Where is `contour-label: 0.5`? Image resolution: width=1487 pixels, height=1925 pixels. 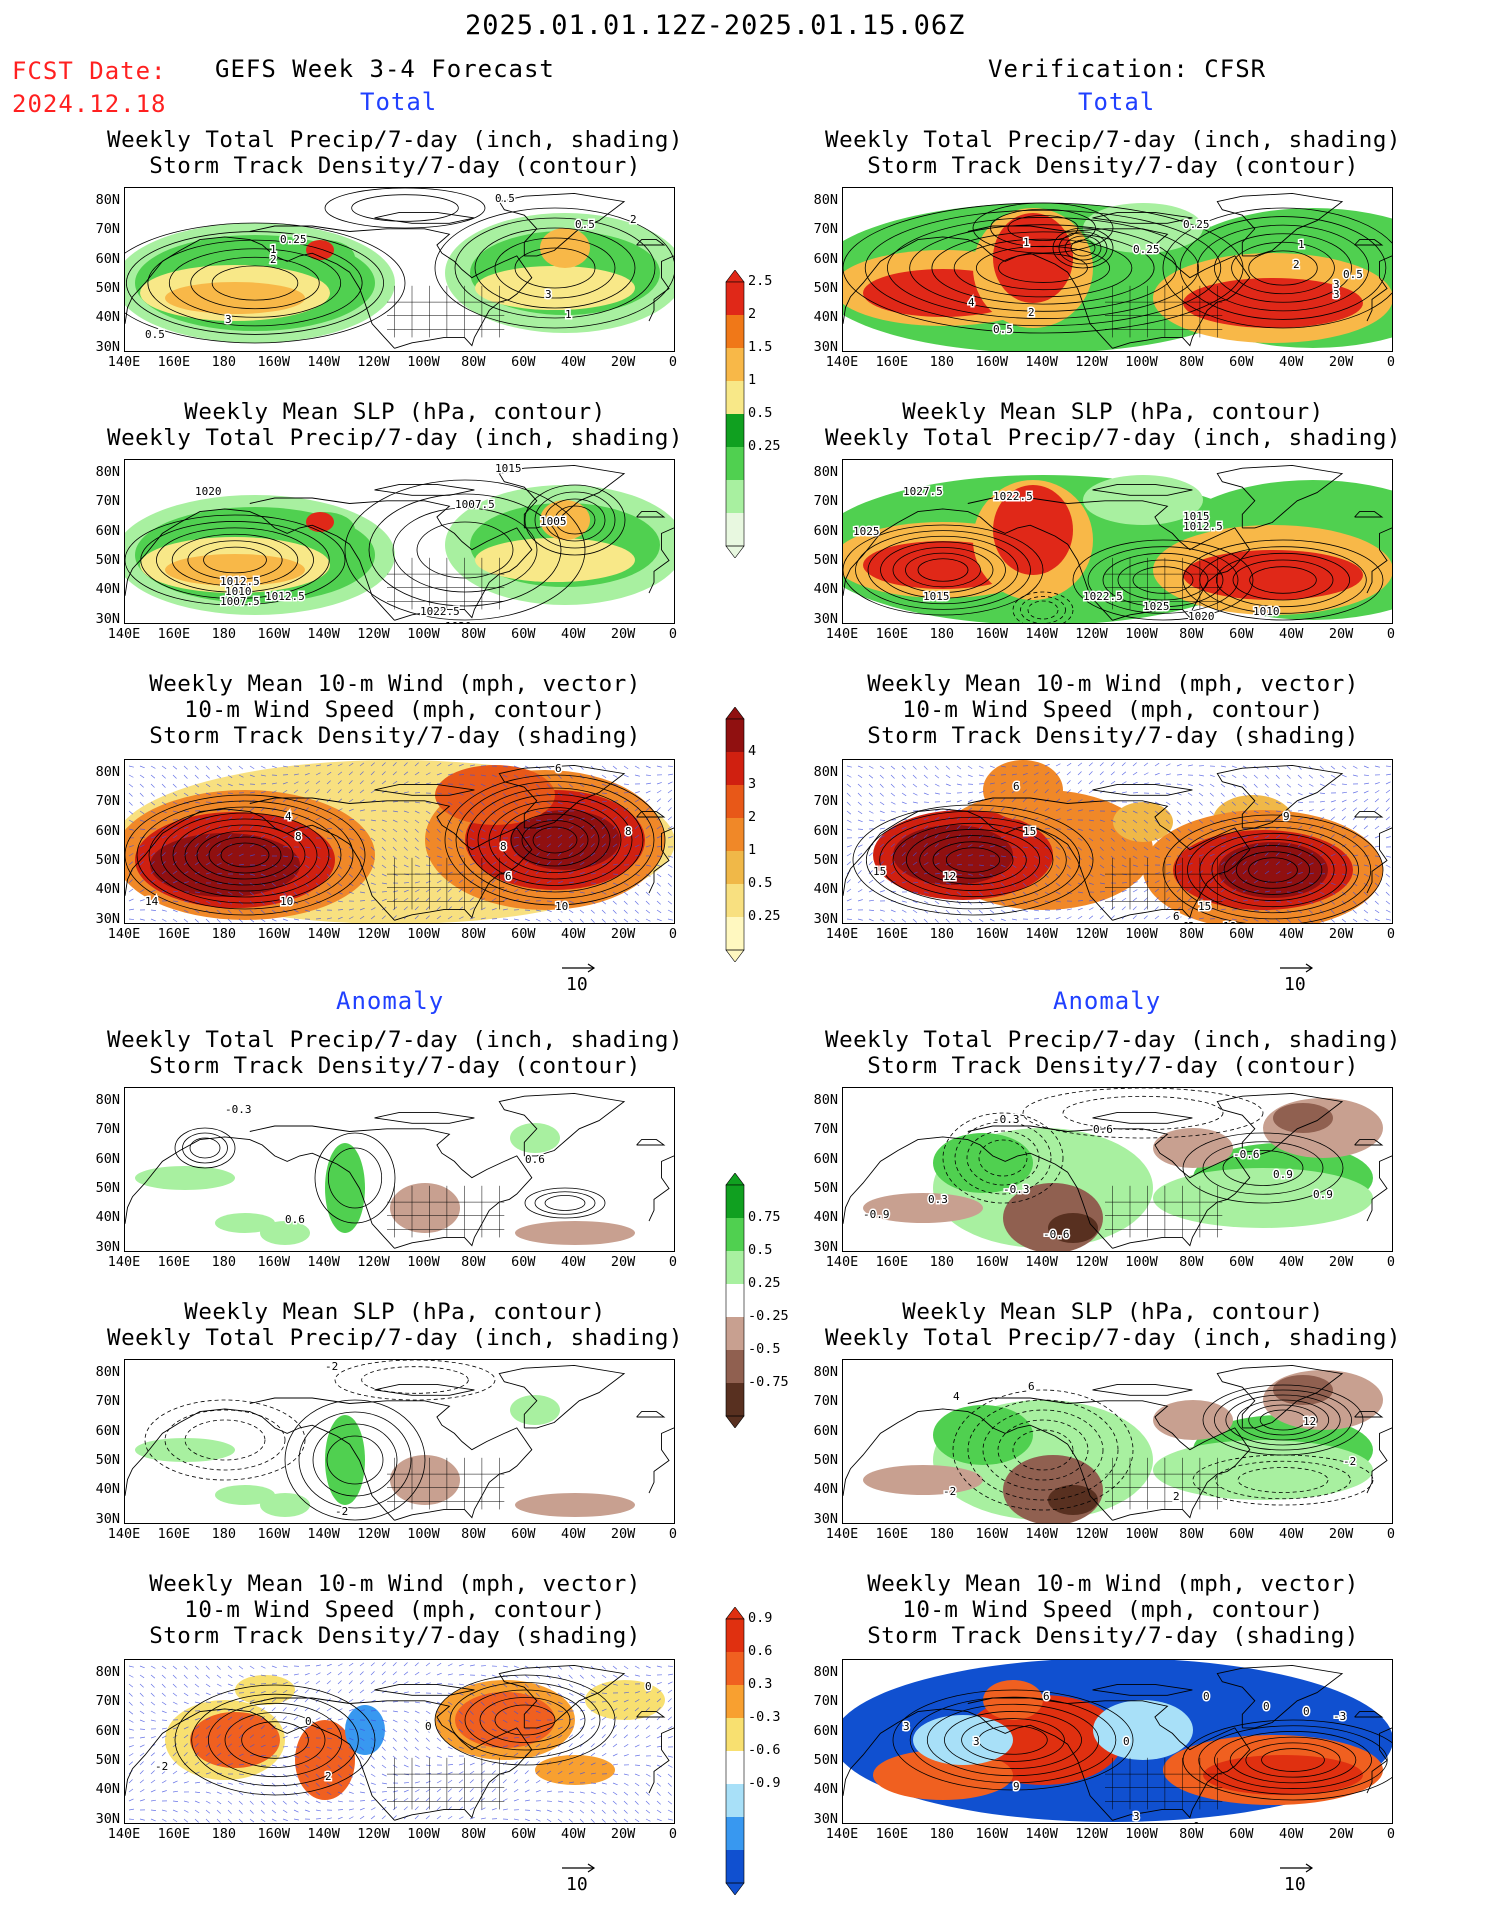
contour-label: 0.5 is located at coordinates (1353, 274).